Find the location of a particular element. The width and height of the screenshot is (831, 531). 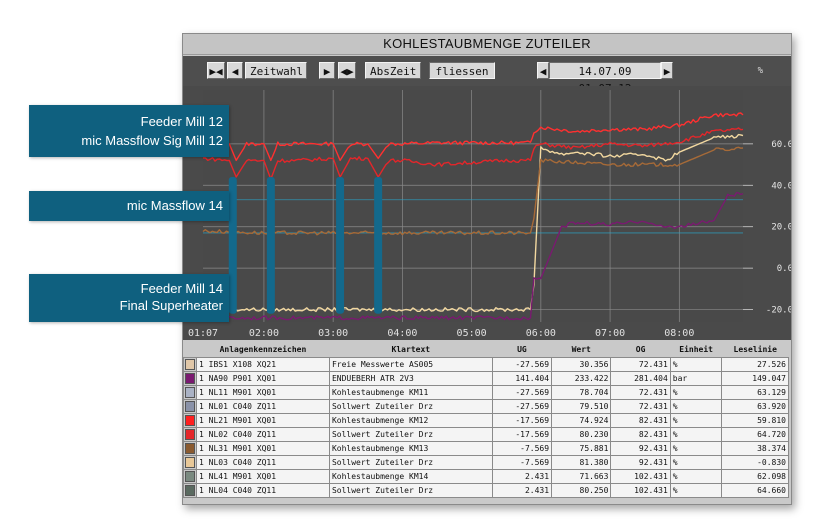

value-cell: 80.230 is located at coordinates (581, 434).